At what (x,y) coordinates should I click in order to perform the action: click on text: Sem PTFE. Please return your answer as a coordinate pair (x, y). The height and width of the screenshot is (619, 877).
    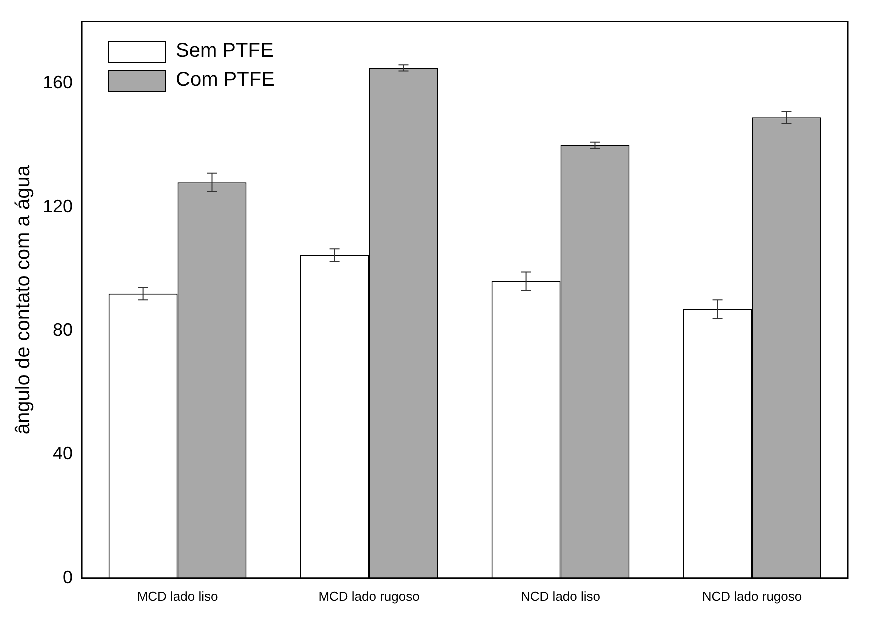
    Looking at the image, I should click on (225, 51).